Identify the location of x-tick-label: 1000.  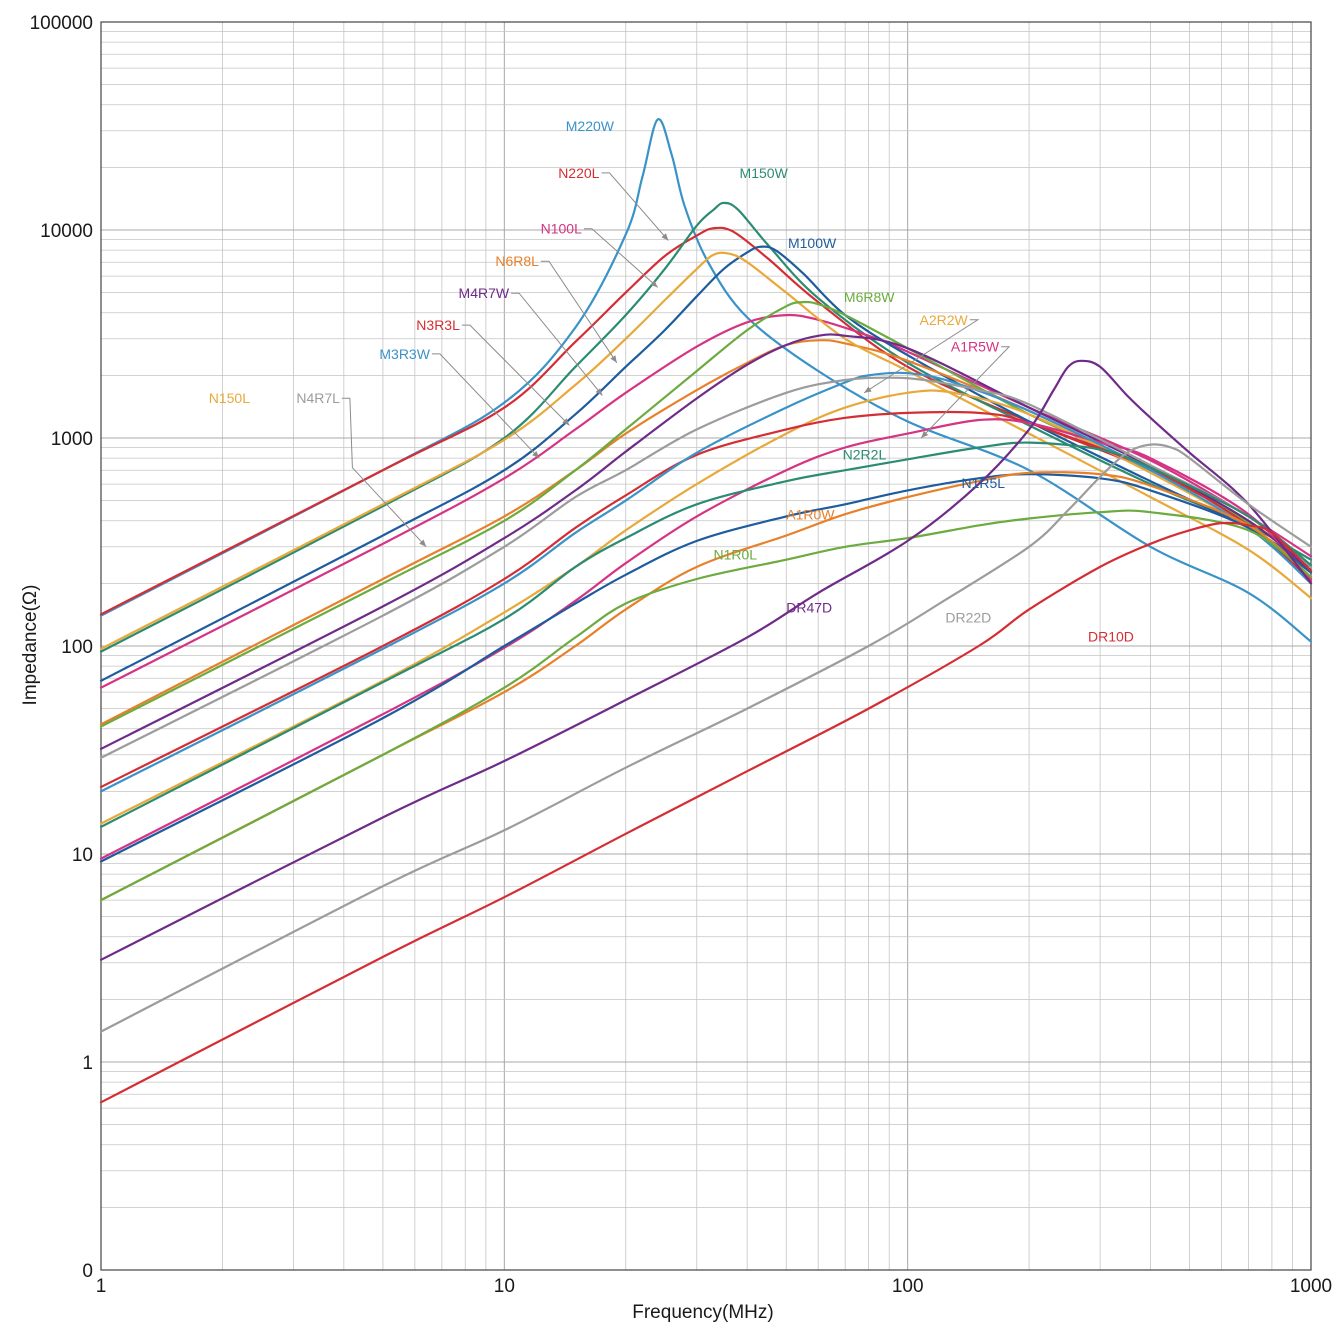
(1311, 1286).